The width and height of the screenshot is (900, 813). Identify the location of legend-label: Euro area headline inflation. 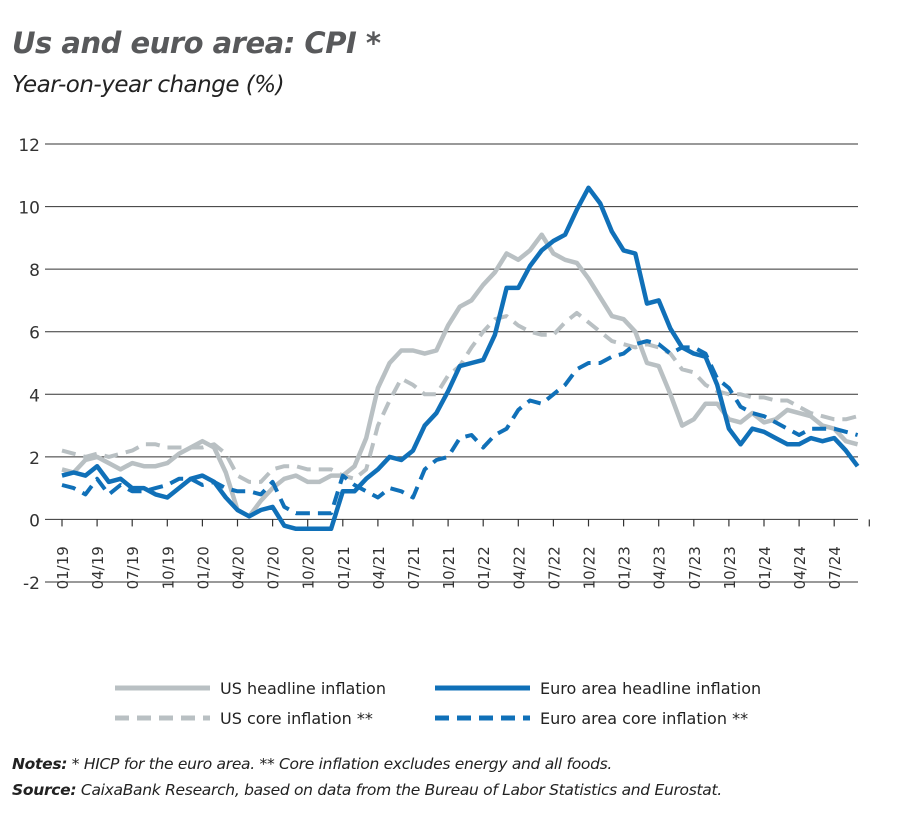
(650, 688).